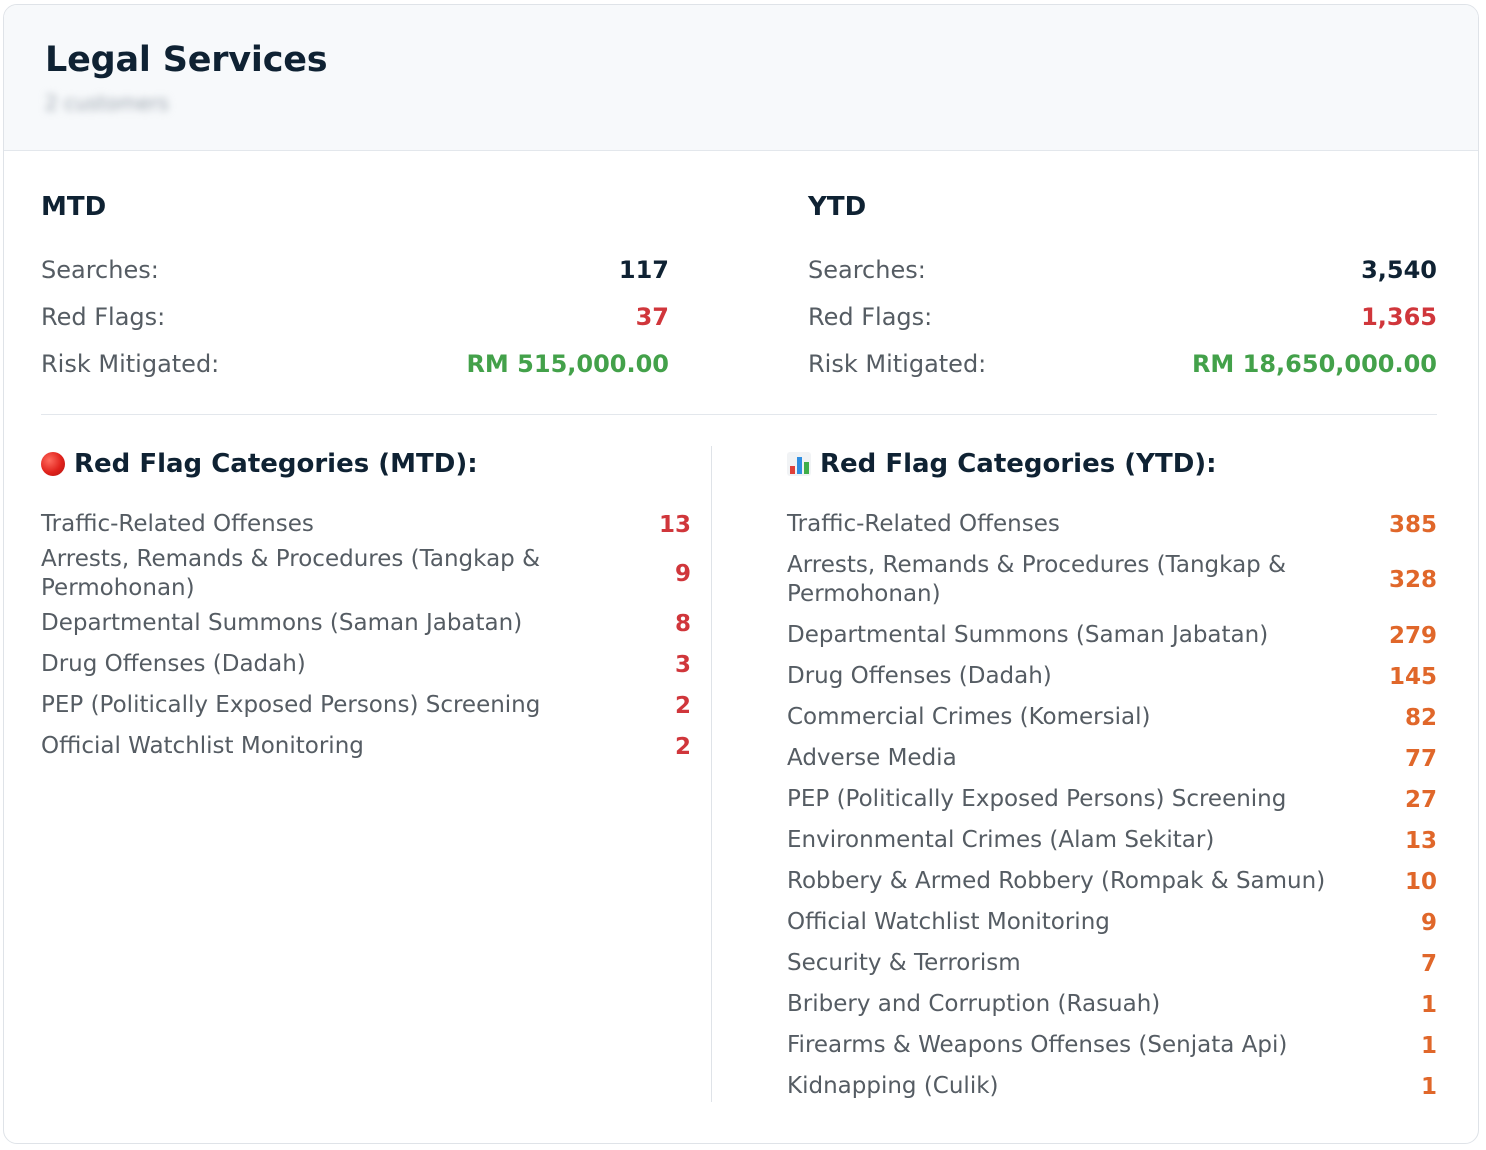 This screenshot has height=1150, width=1486. Describe the element at coordinates (1112, 524) in the screenshot. I see `category-row: Traffic-Related Offenses 385` at that location.